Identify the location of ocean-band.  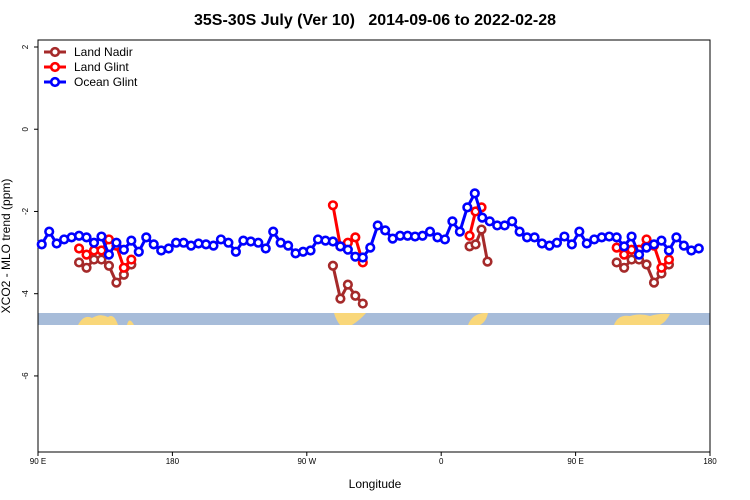
(374, 319).